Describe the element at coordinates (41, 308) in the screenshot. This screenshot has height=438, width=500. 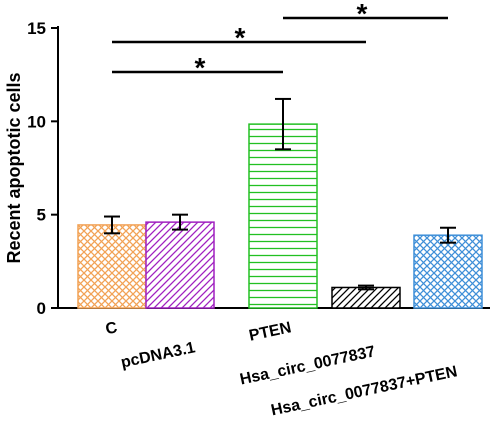
I see `y-tick-label: 0` at that location.